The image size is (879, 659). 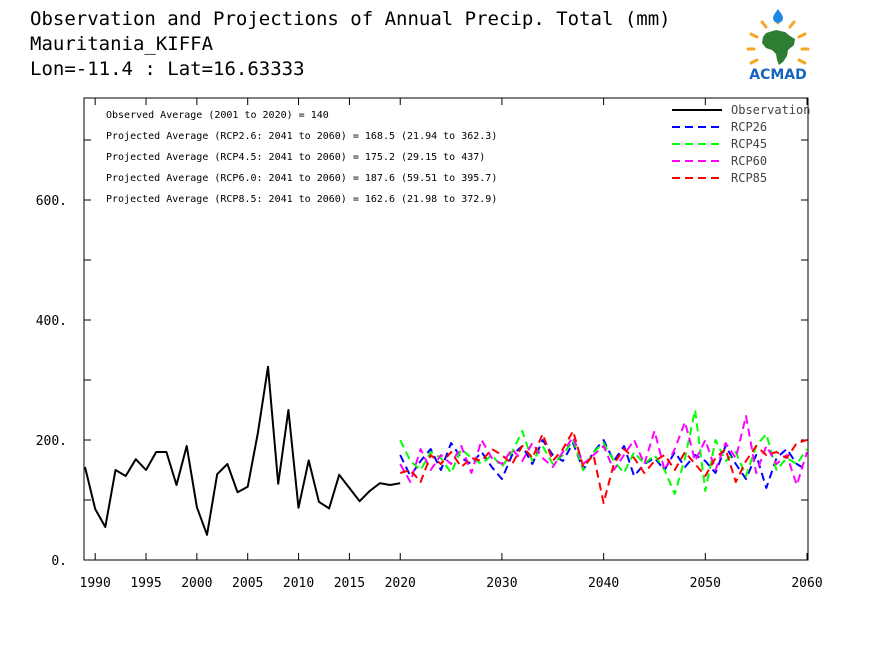 What do you see at coordinates (501, 583) in the screenshot?
I see `x-tick-label: 2030` at bounding box center [501, 583].